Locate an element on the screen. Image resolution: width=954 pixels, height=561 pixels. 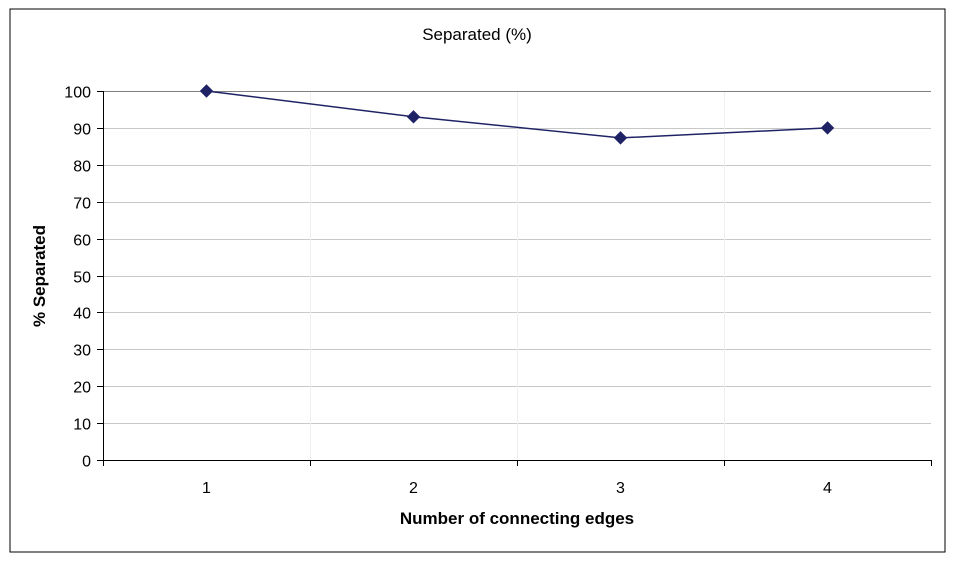
y-tick-label: 70 is located at coordinates (82, 204).